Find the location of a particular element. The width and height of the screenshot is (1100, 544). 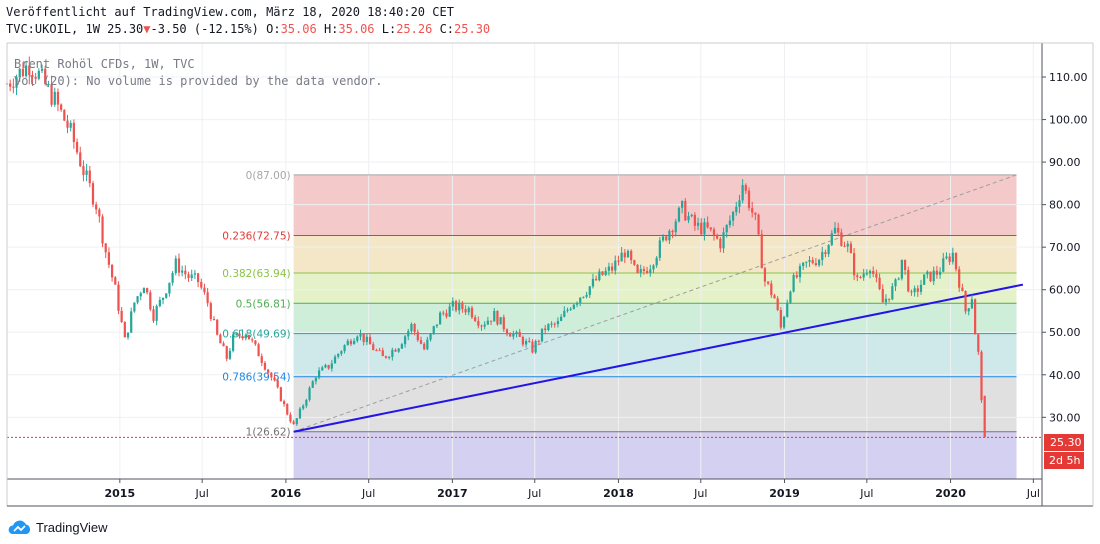

countdown-badge-bg is located at coordinates (1064, 460).